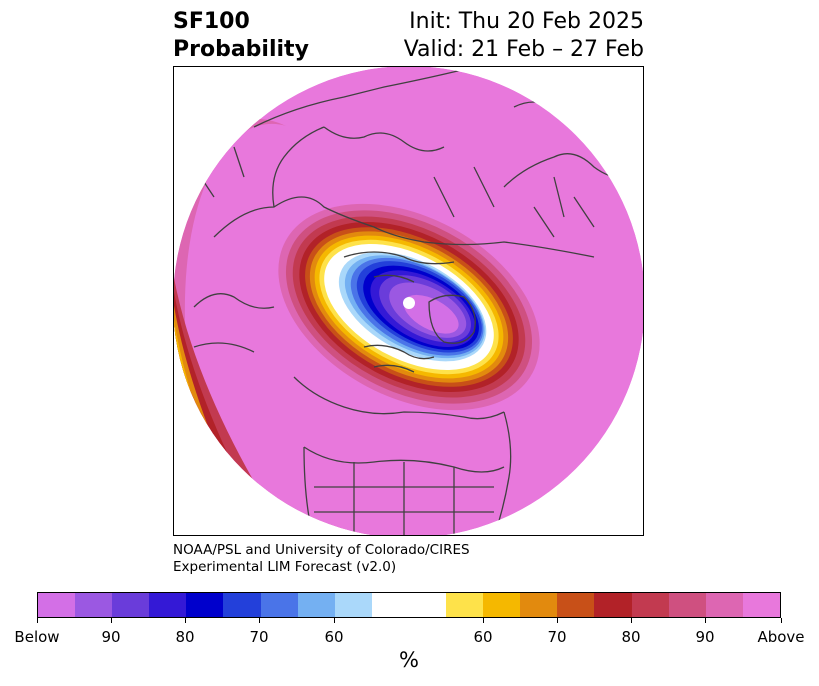 Image resolution: width=819 pixels, height=686 pixels. I want to click on colorbar-unit: %, so click(409, 660).